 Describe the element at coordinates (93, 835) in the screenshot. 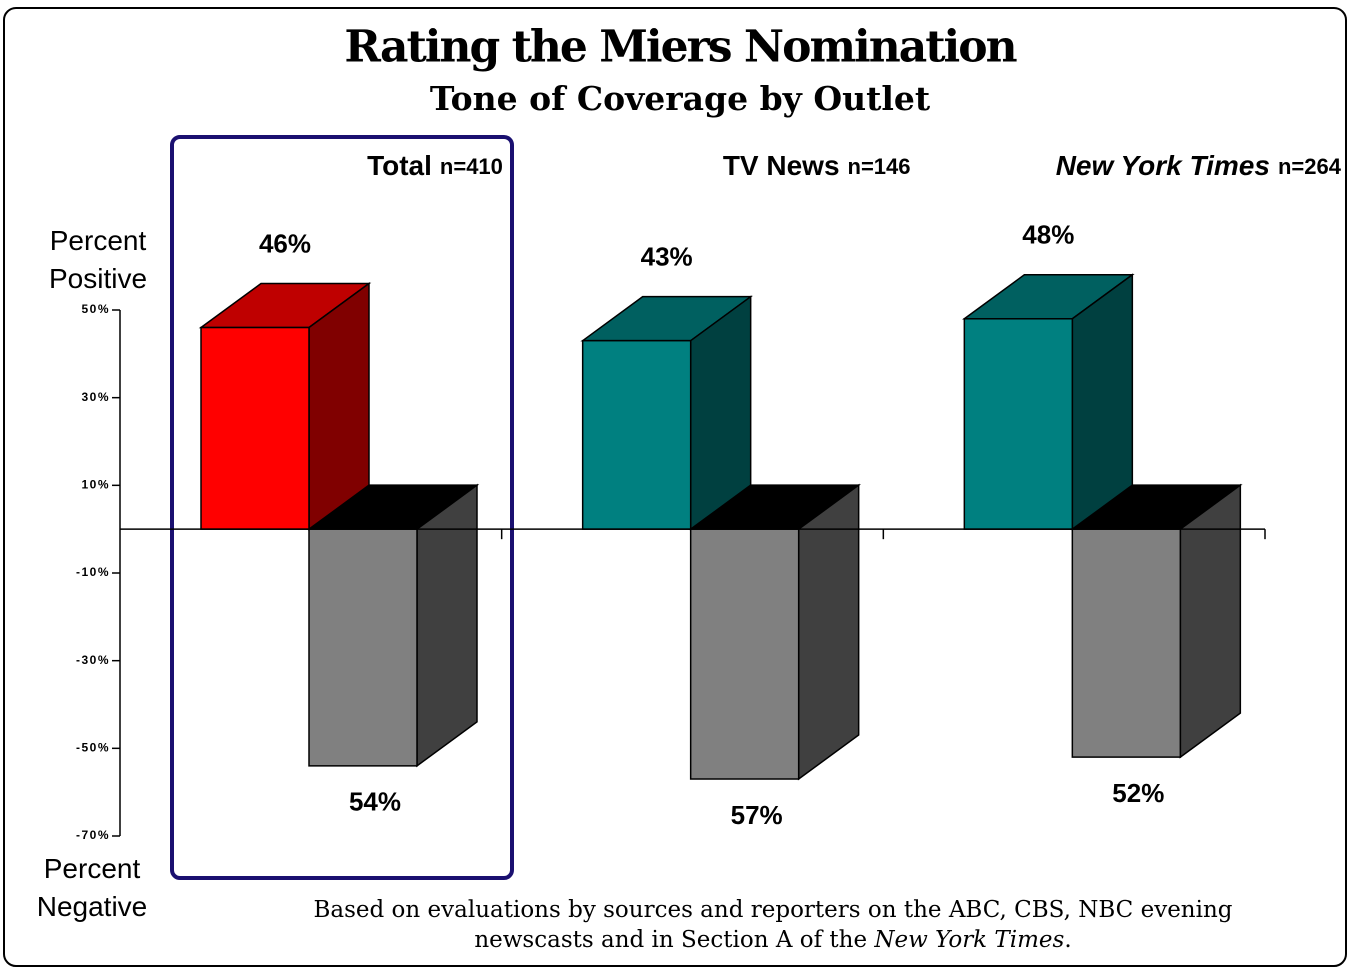

I see `y-tick-label: -70%` at that location.